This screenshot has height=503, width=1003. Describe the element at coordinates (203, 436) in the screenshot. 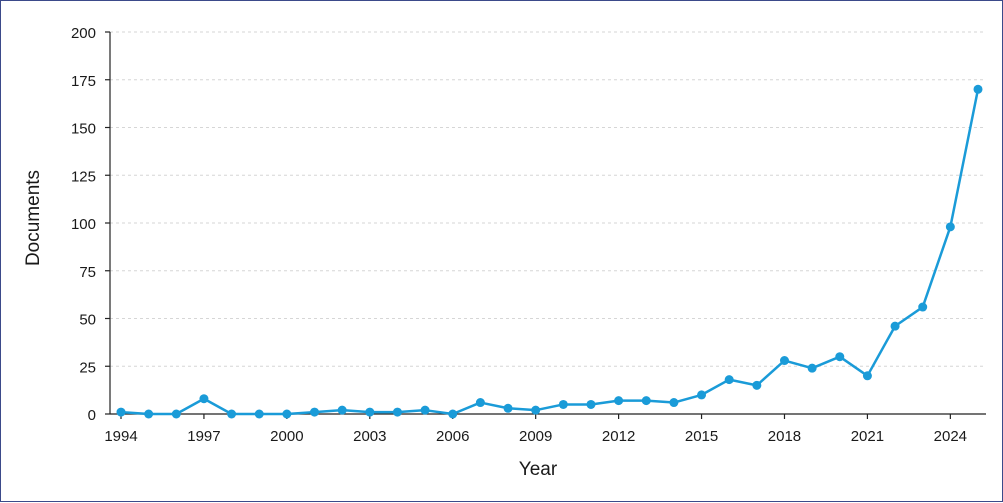

I see `x-tick-label: 1997` at that location.